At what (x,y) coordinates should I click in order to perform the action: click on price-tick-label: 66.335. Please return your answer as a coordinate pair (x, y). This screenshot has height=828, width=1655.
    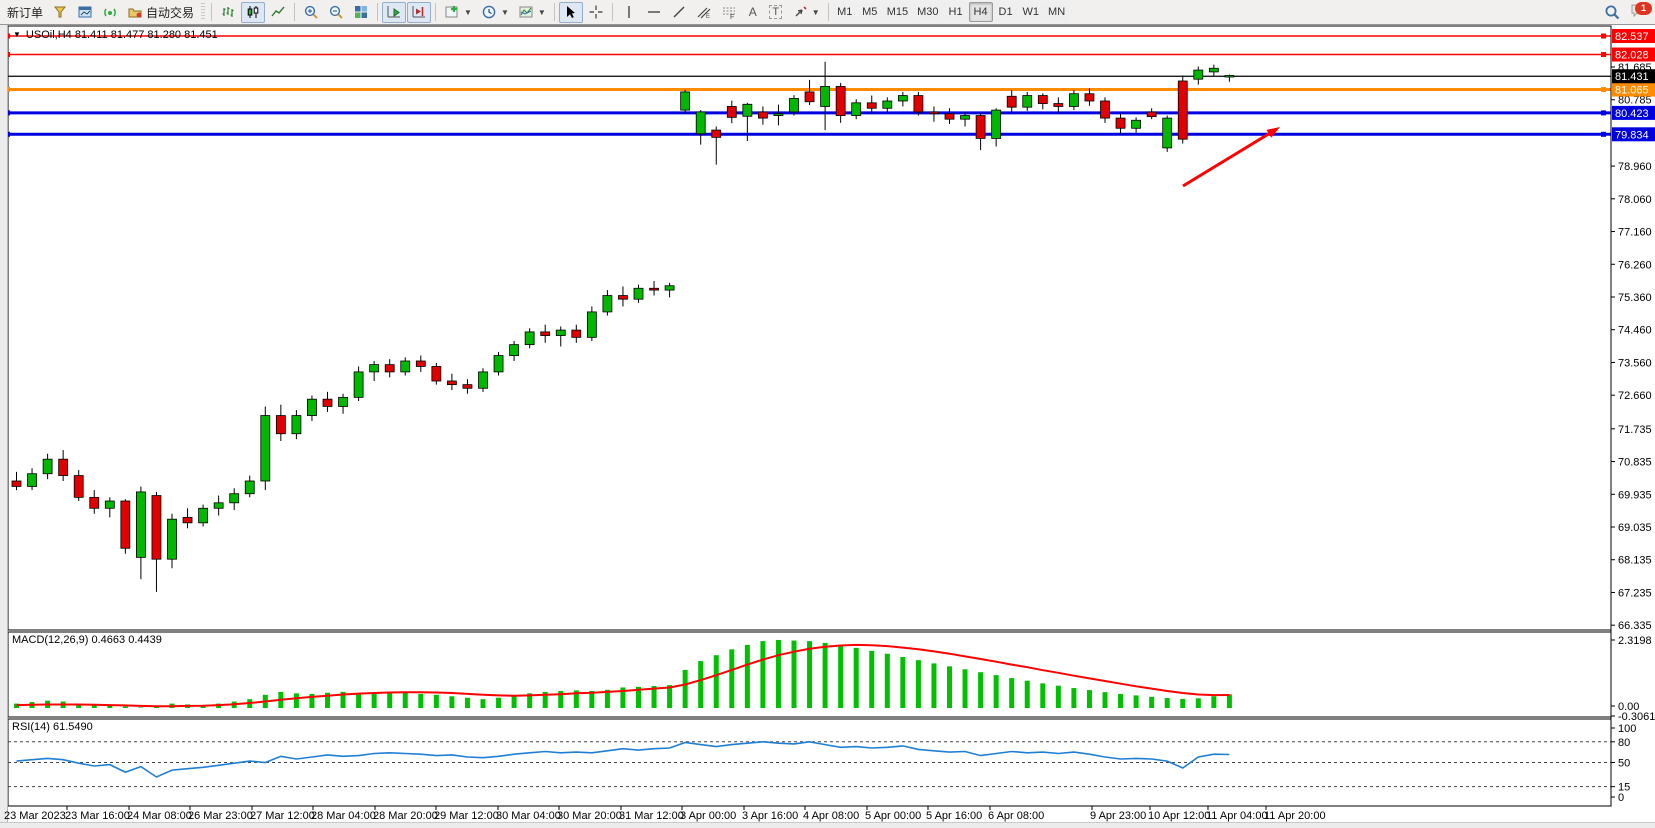
    Looking at the image, I should click on (1635, 626).